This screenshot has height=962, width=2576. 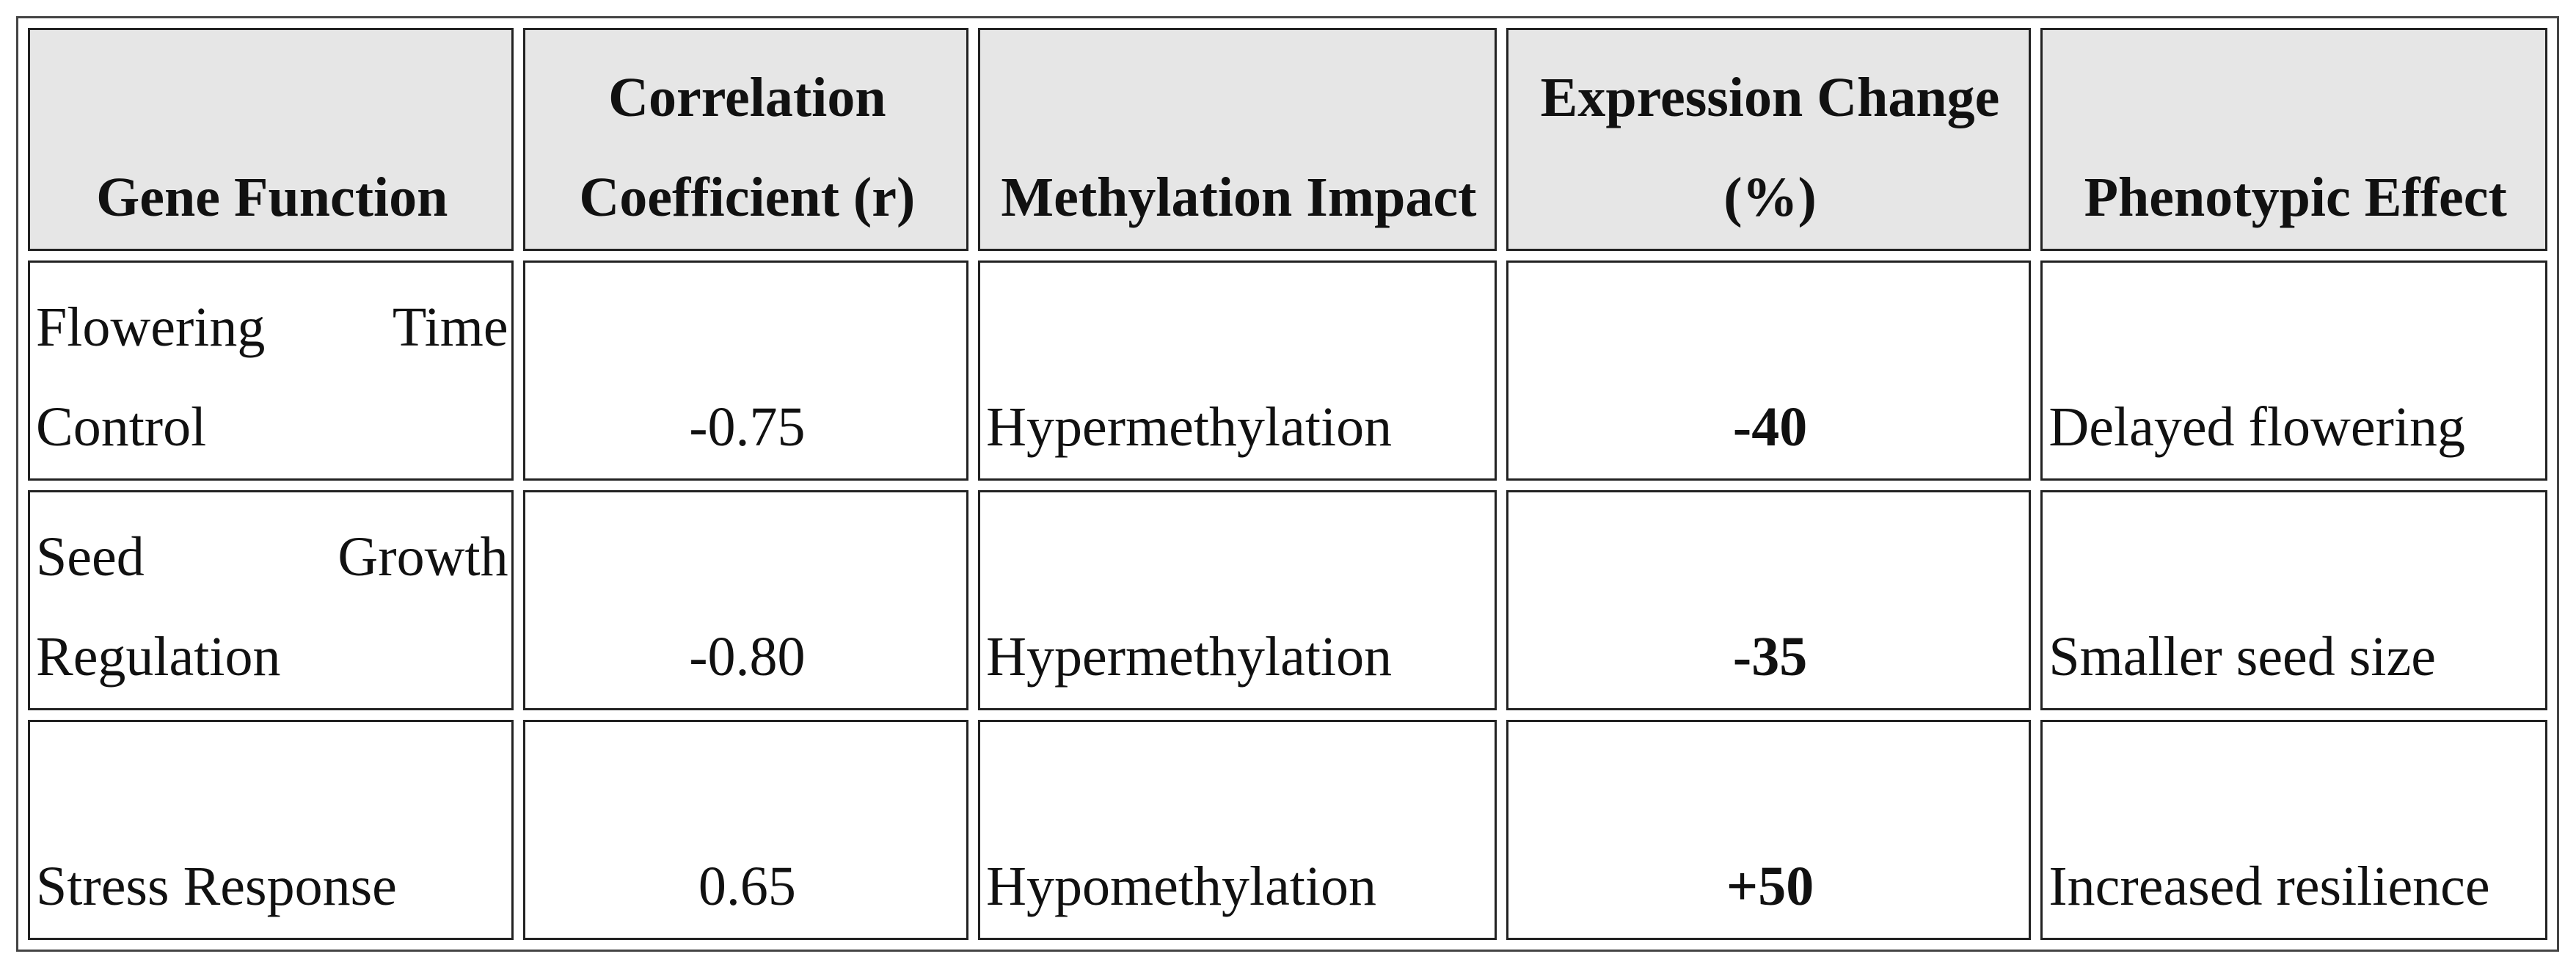 What do you see at coordinates (271, 139) in the screenshot?
I see `header-cell: Gene Function` at bounding box center [271, 139].